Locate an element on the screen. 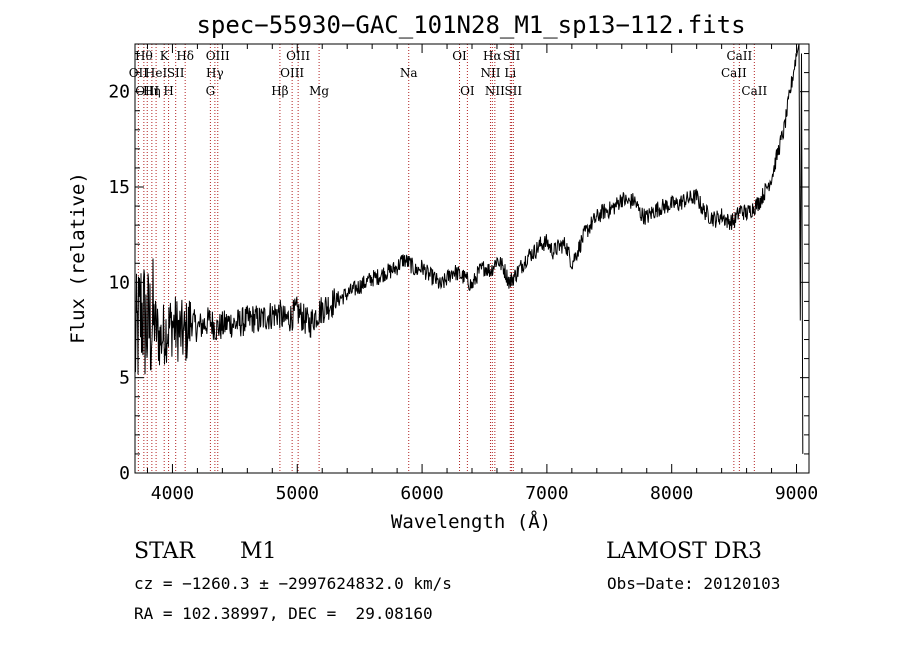  line-label-26: CaII is located at coordinates (739, 56).